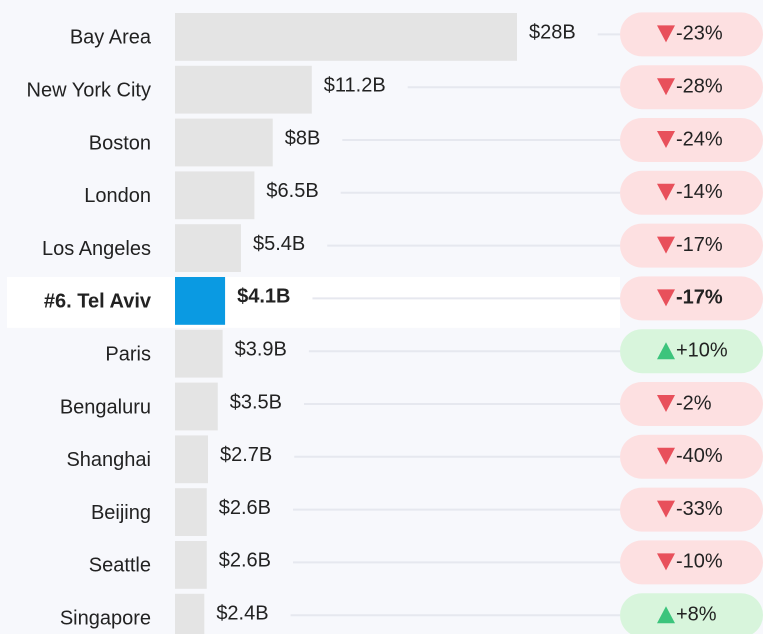 This screenshot has width=763, height=634. I want to click on change-label: -33%, so click(699, 509).